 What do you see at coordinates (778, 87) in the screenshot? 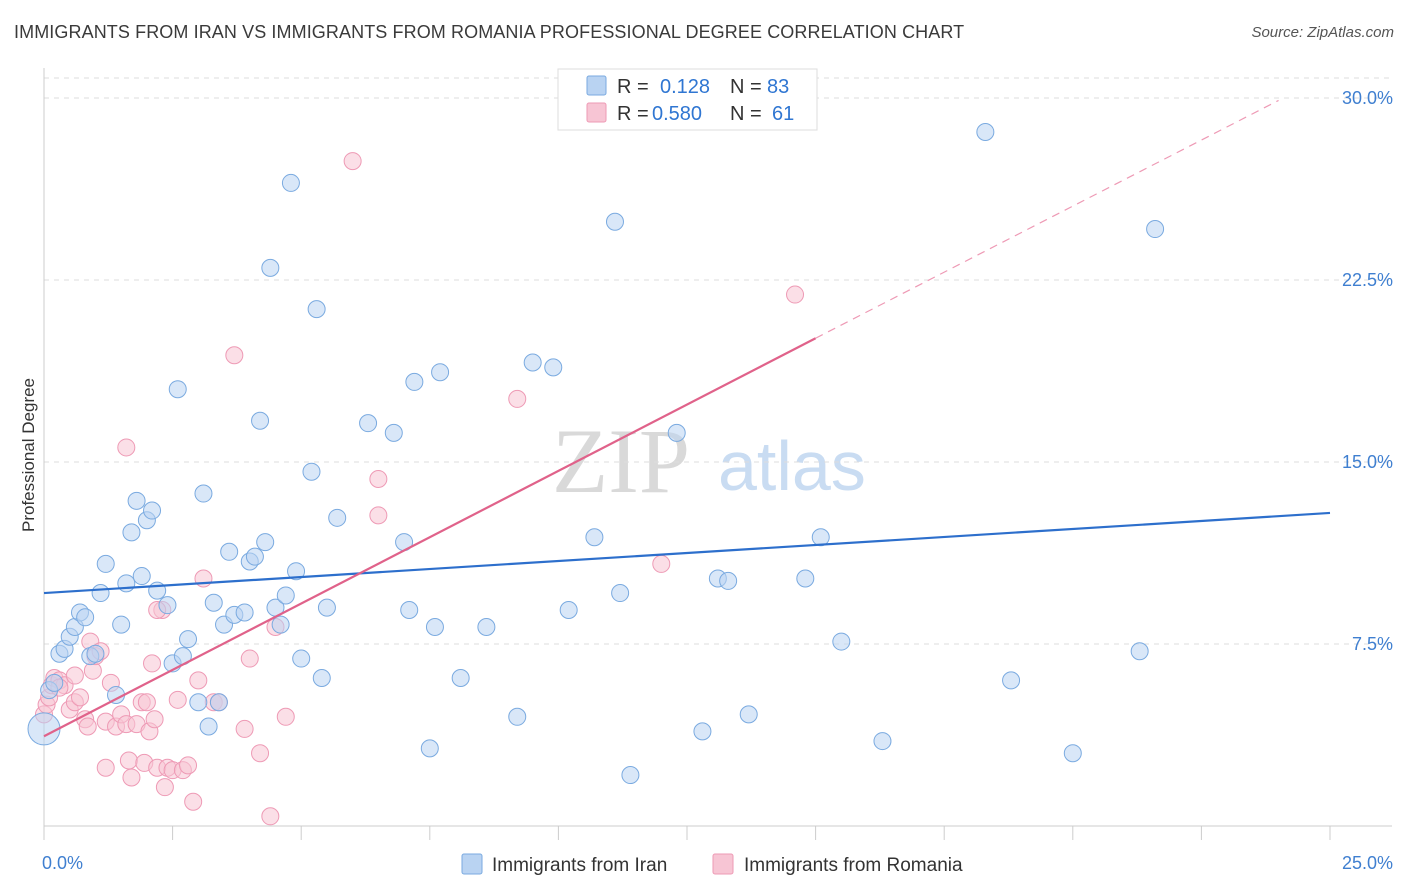
I see `legend-iran-n-value: 83` at bounding box center [778, 87].